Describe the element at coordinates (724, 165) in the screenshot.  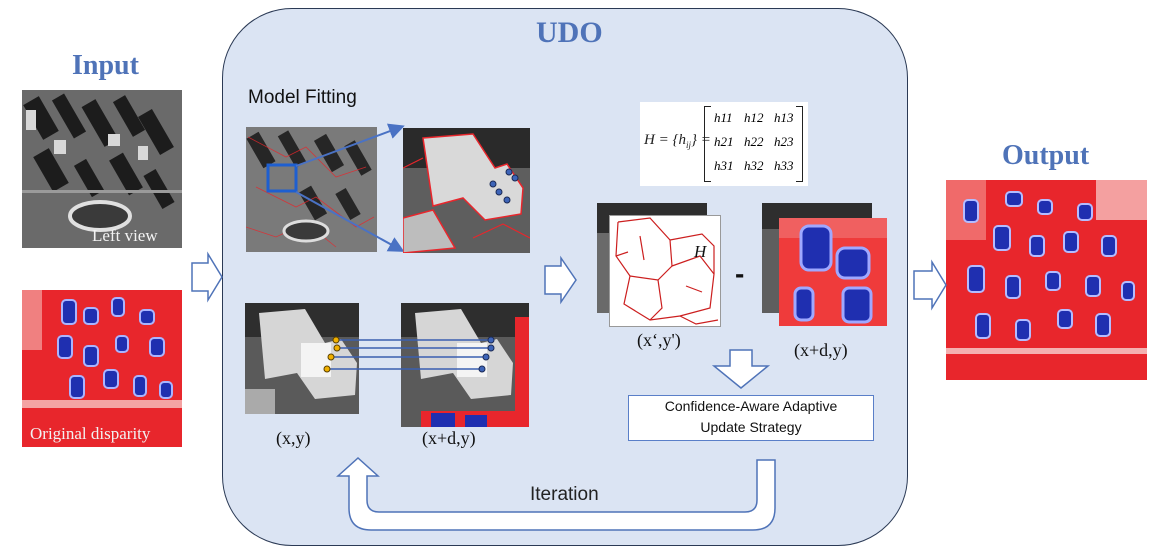
I see `matrix-h31: h31` at that location.